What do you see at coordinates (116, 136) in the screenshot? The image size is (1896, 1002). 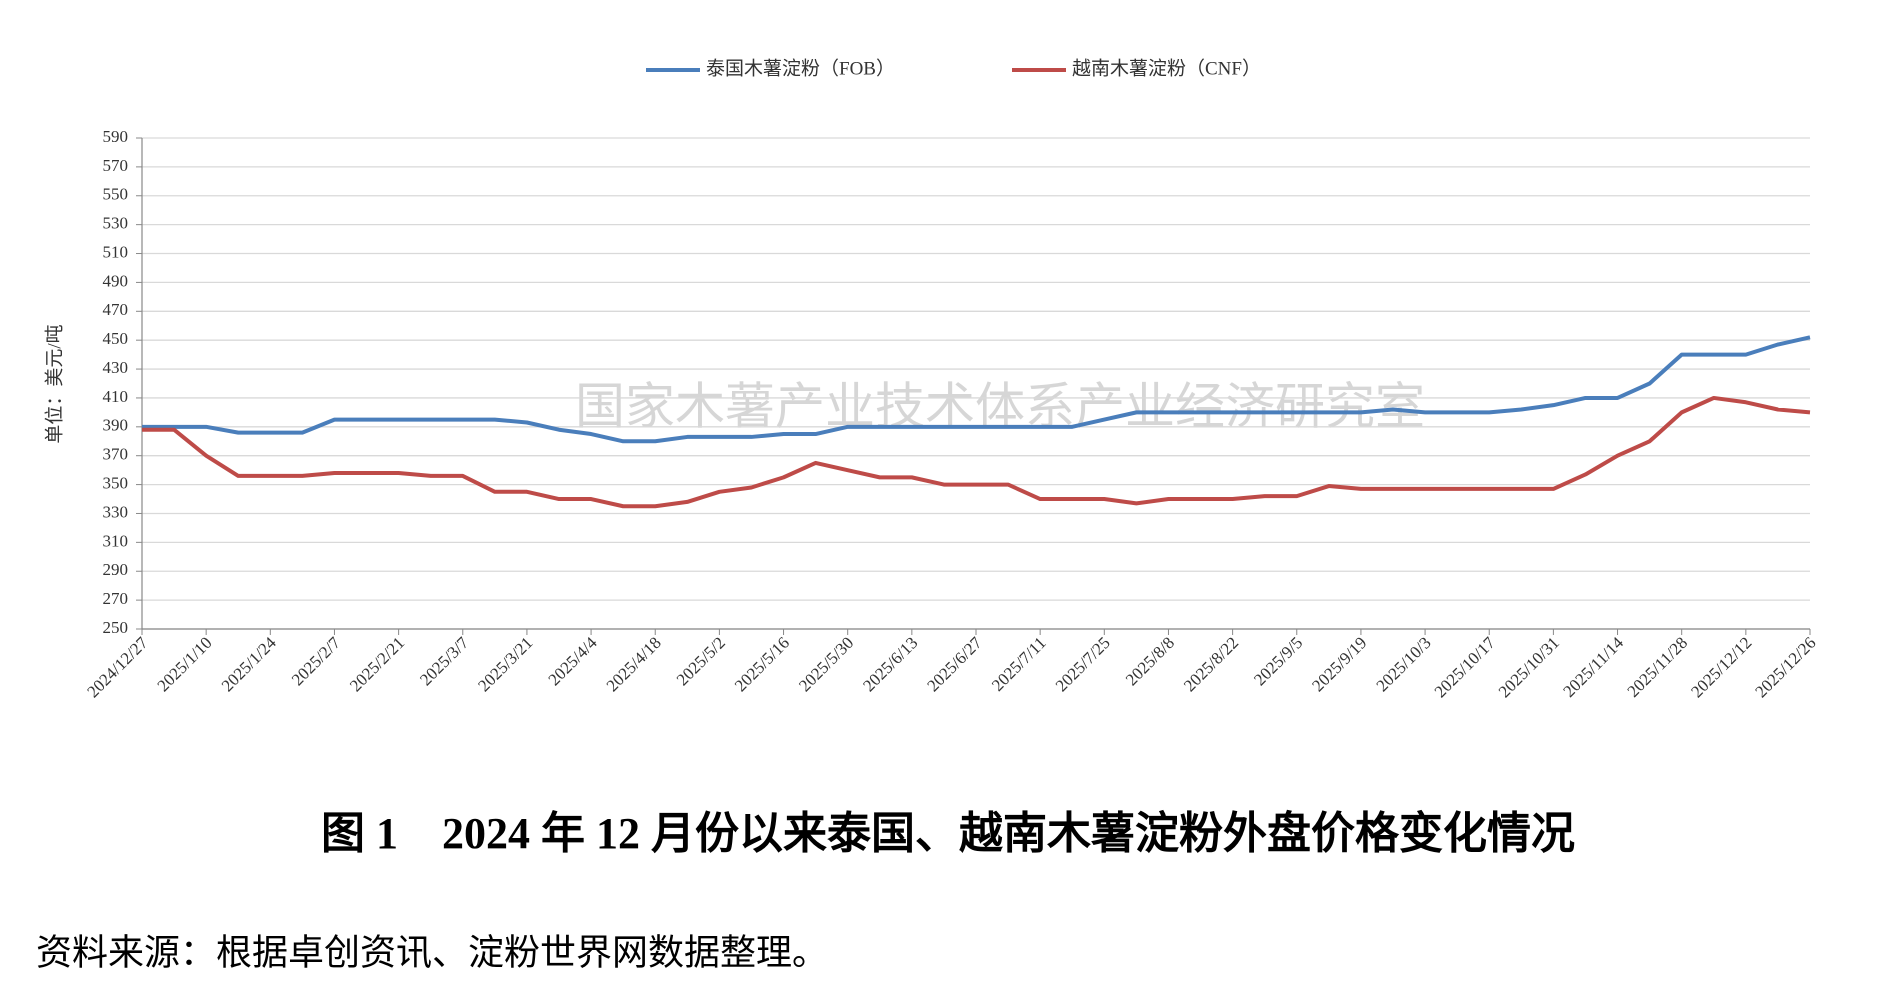 I see `y-tick-label: 590` at bounding box center [116, 136].